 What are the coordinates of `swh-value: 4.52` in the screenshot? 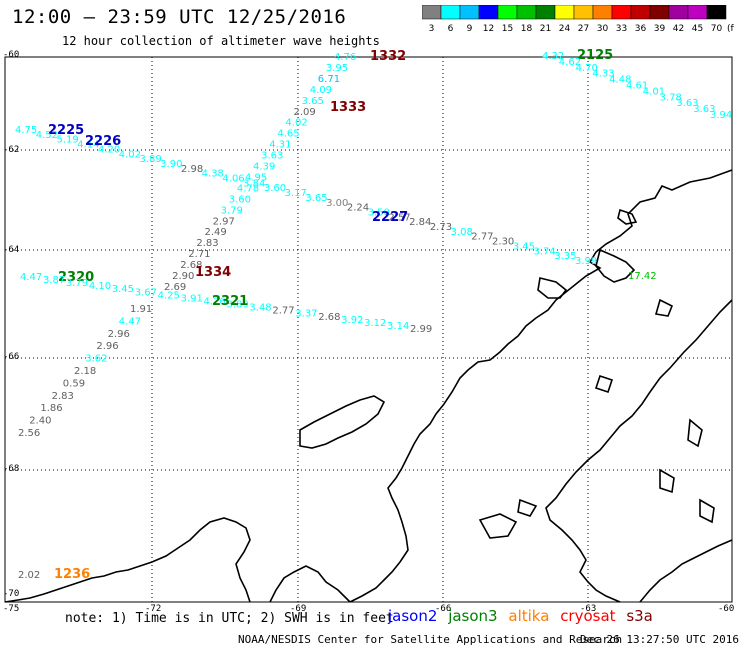 It's located at (47, 135).